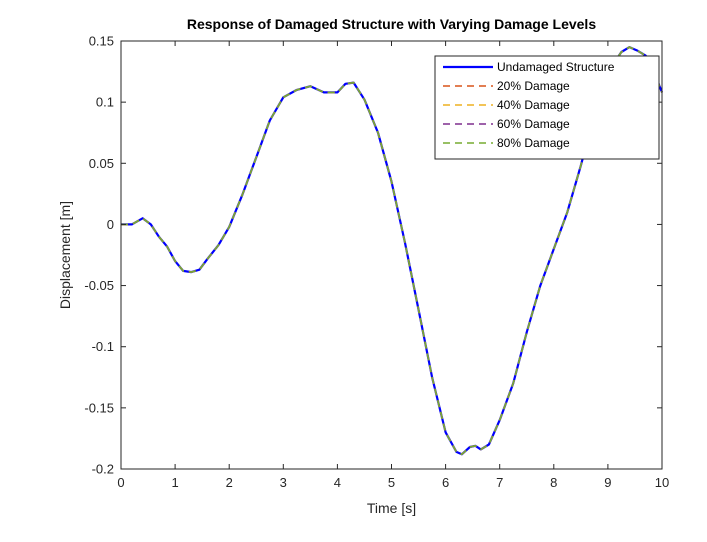  What do you see at coordinates (533, 86) in the screenshot?
I see `legend-label: 20% Damage` at bounding box center [533, 86].